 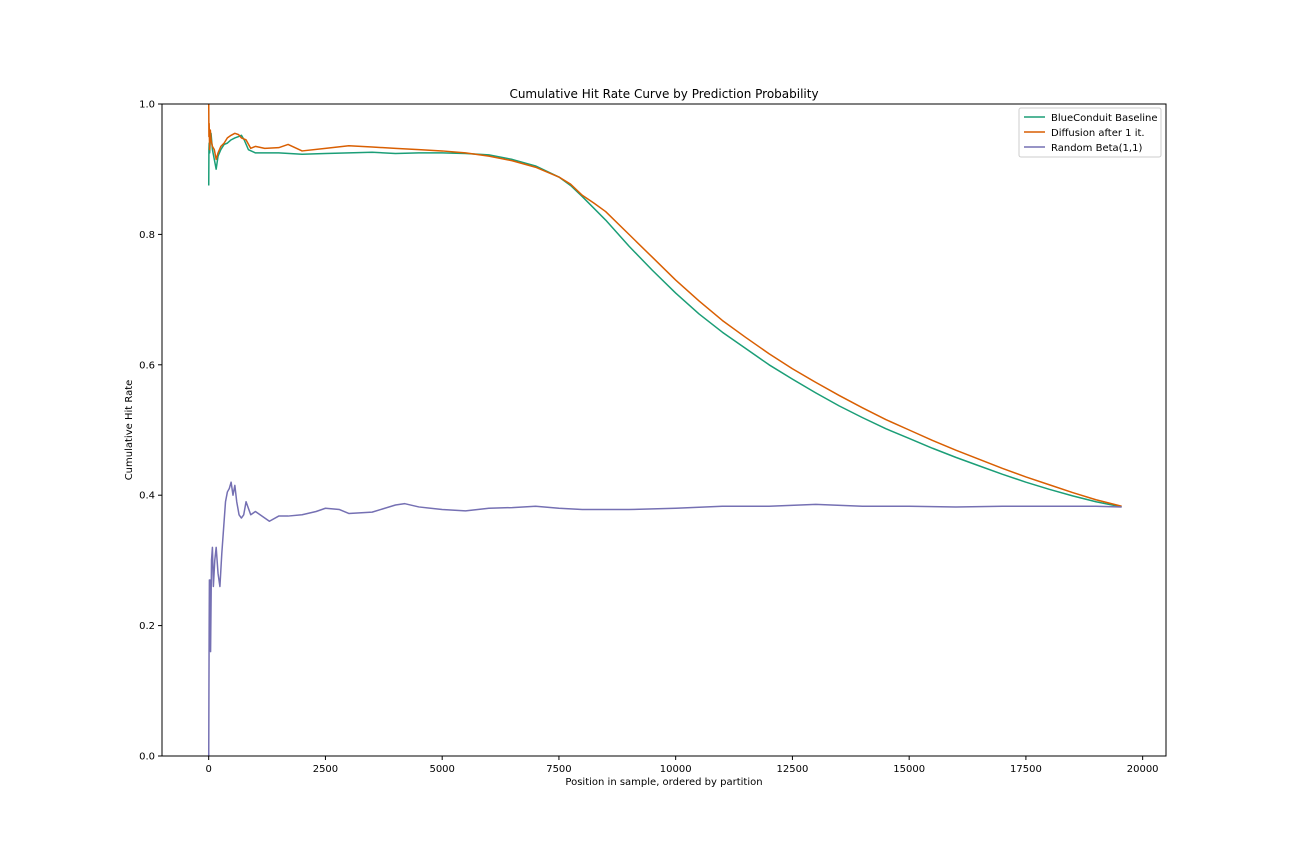 I want to click on y-tick-label: 0.0, so click(x=147, y=757).